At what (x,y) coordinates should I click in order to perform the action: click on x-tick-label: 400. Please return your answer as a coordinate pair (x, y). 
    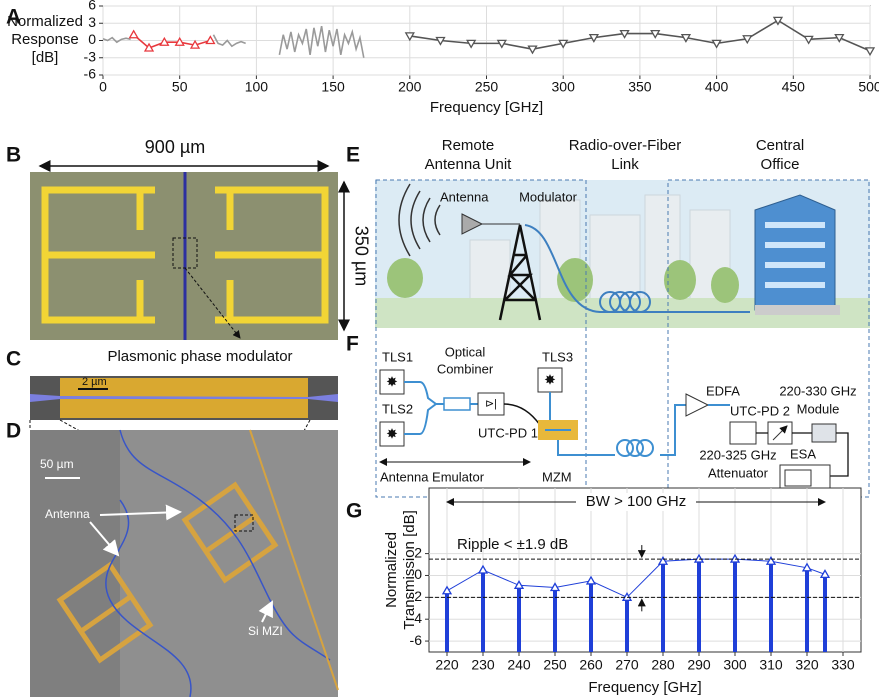
    Looking at the image, I should click on (717, 87).